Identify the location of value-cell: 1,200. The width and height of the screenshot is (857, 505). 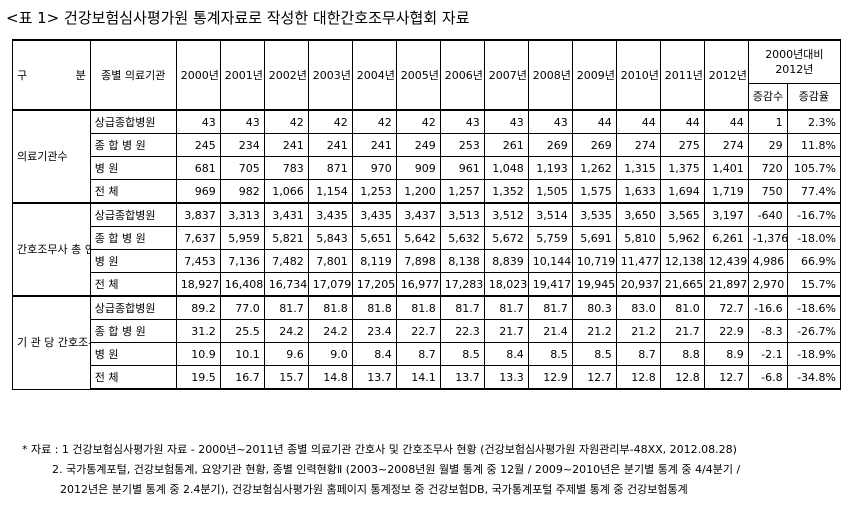
(418, 191).